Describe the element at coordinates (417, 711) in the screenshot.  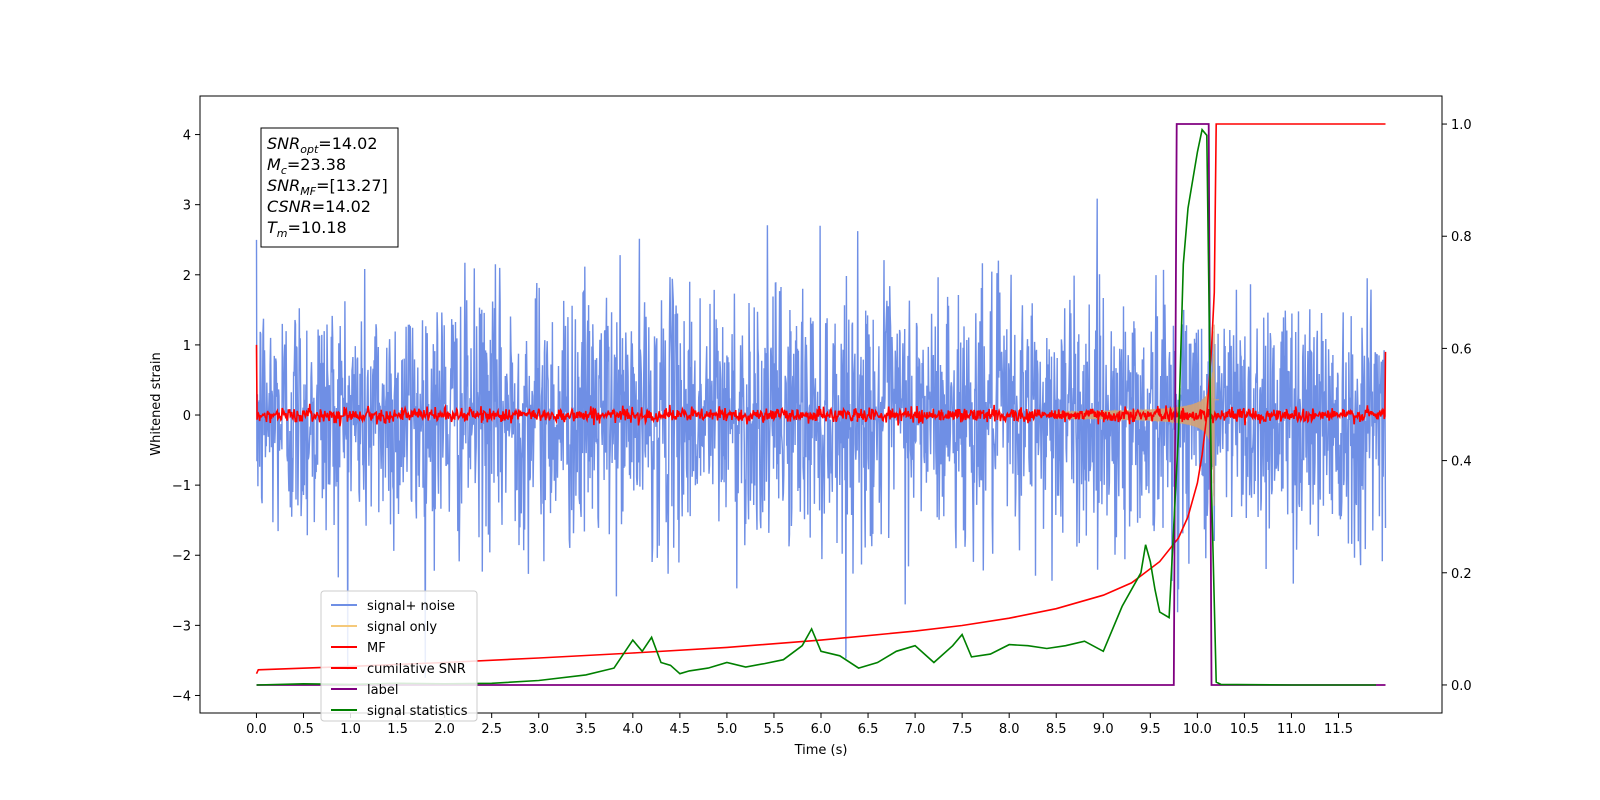
I see `legend-label: signal statistics` at that location.